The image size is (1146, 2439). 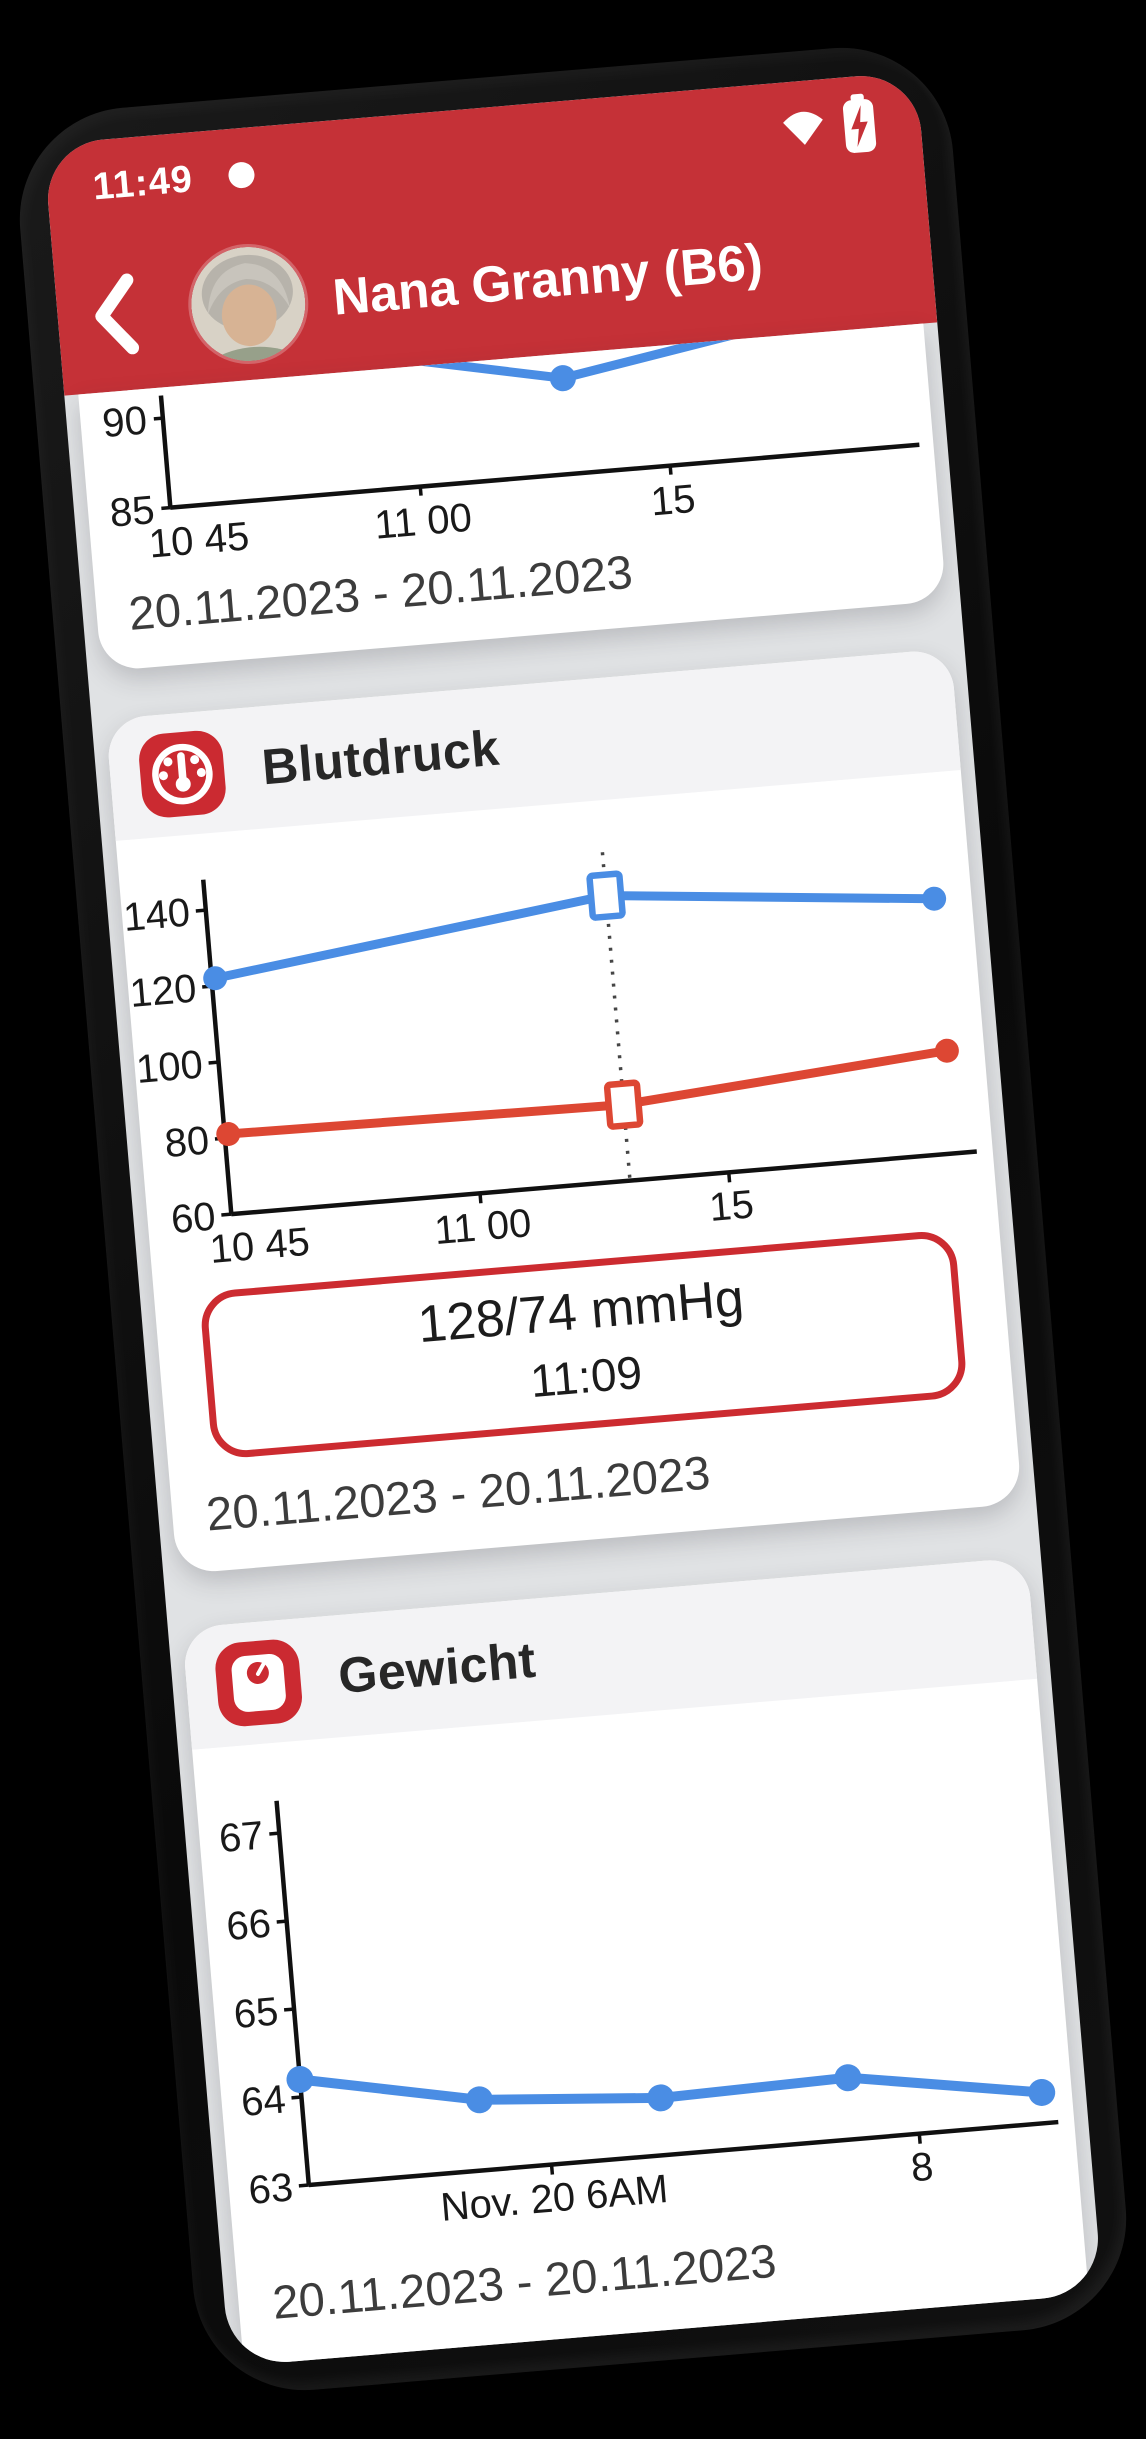 I want to click on wifi-icon, so click(x=803, y=128).